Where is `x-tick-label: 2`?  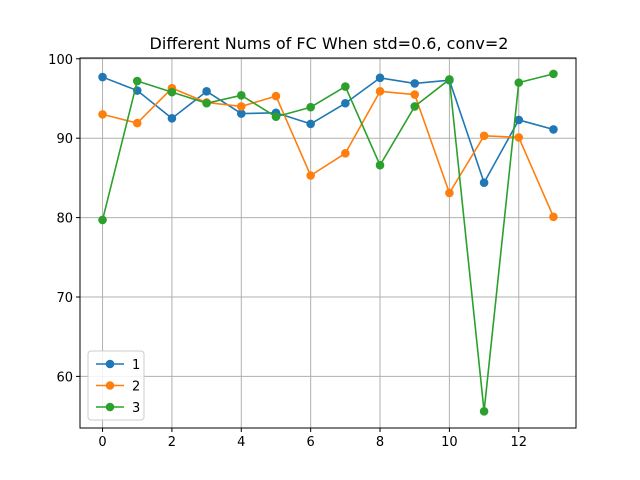 x-tick-label: 2 is located at coordinates (172, 442).